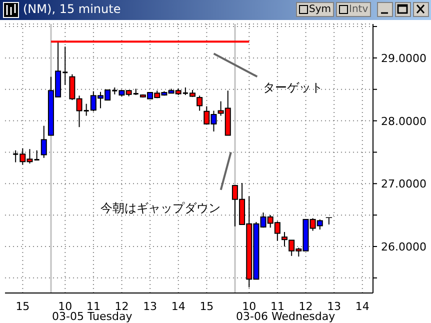 Image resolution: width=431 pixels, height=323 pixels. Describe the element at coordinates (293, 87) in the screenshot. I see `annotation: ターゲット` at that location.